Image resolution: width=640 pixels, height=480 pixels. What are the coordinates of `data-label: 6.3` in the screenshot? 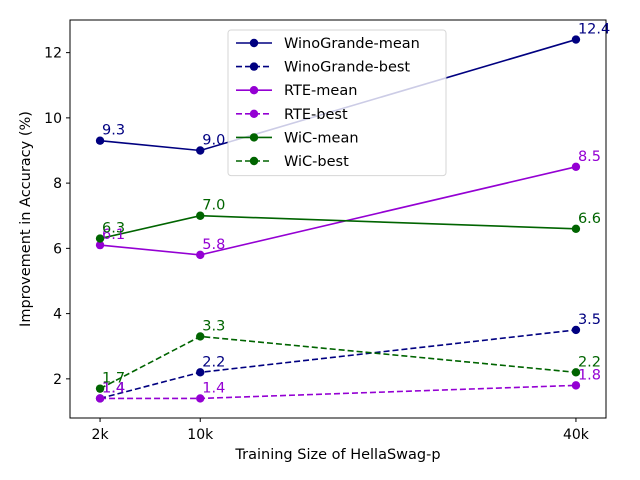 It's located at (113, 229).